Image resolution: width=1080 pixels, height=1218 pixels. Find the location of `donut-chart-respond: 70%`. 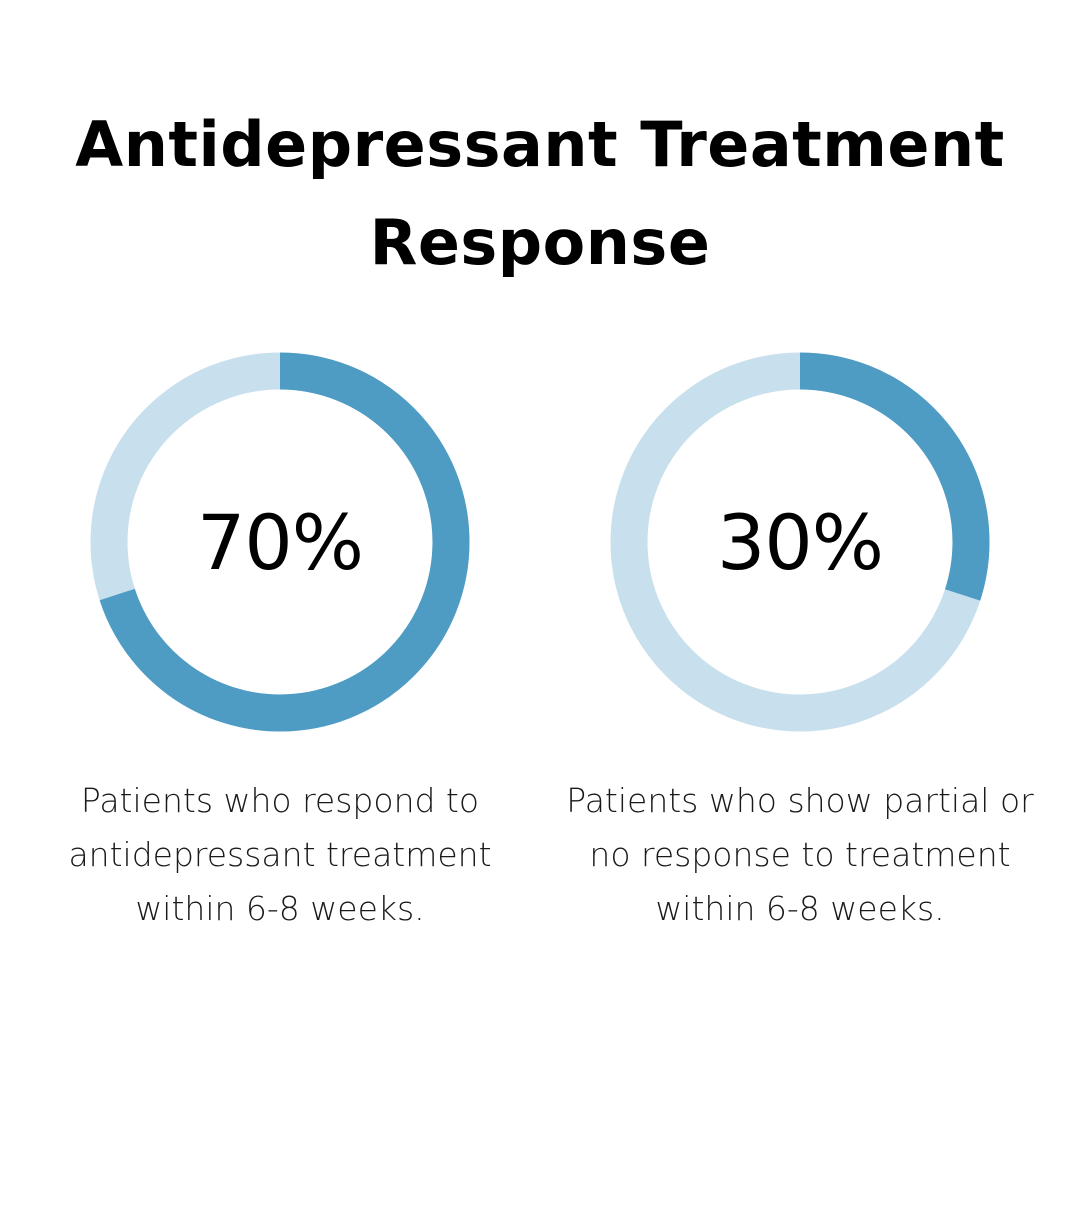

donut-chart-respond: 70% is located at coordinates (280, 542).